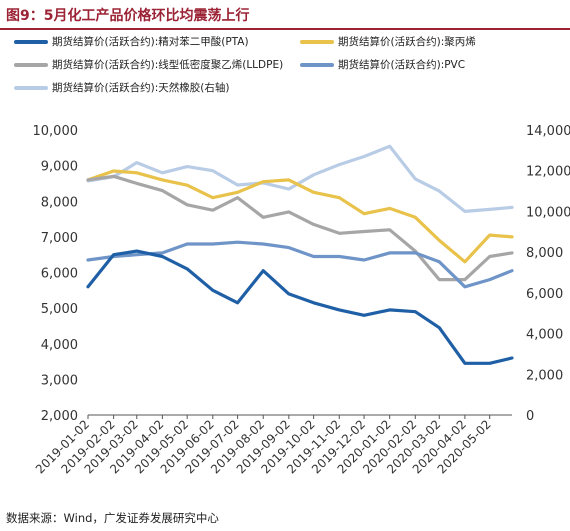 Image resolution: width=570 pixels, height=531 pixels. What do you see at coordinates (548, 131) in the screenshot?
I see `y-right-tick-label: 14,000` at bounding box center [548, 131].